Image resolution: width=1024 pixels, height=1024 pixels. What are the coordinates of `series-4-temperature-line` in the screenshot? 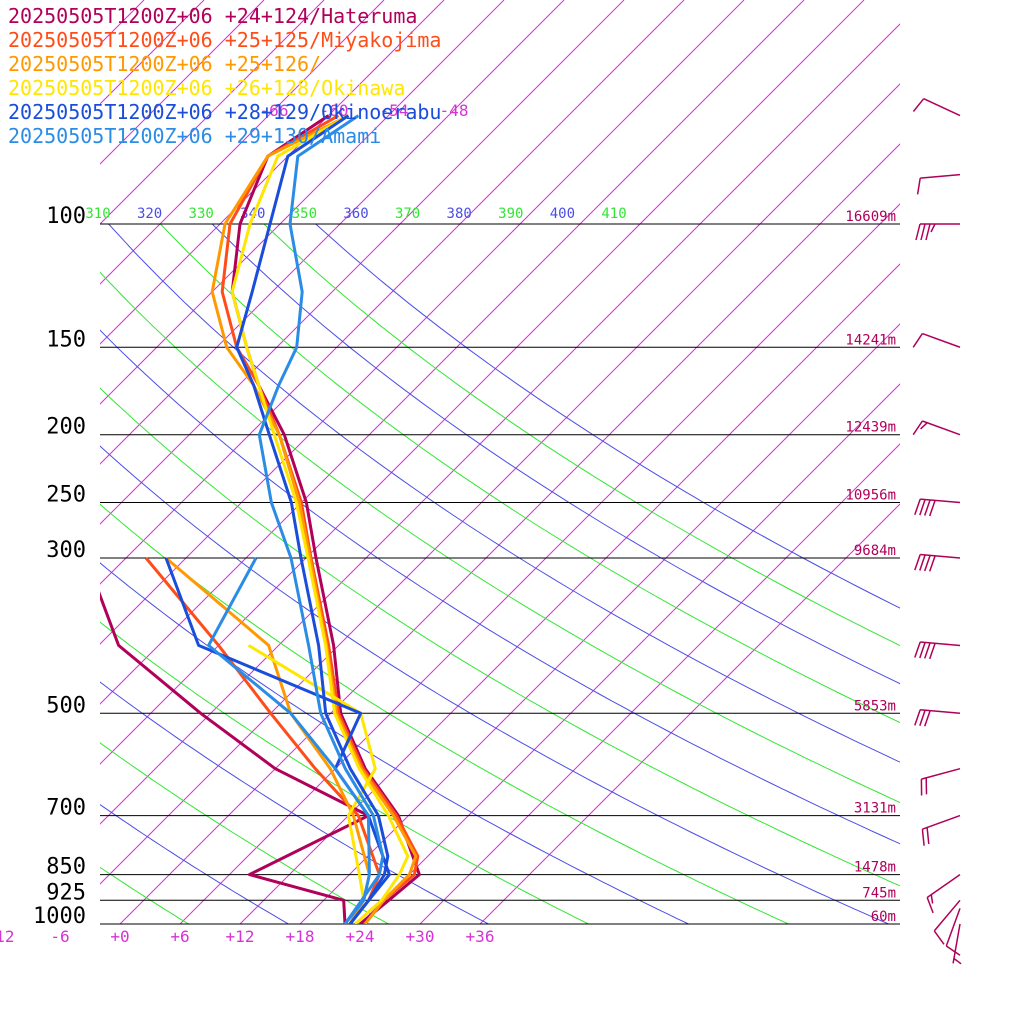 It's located at (312, 519).